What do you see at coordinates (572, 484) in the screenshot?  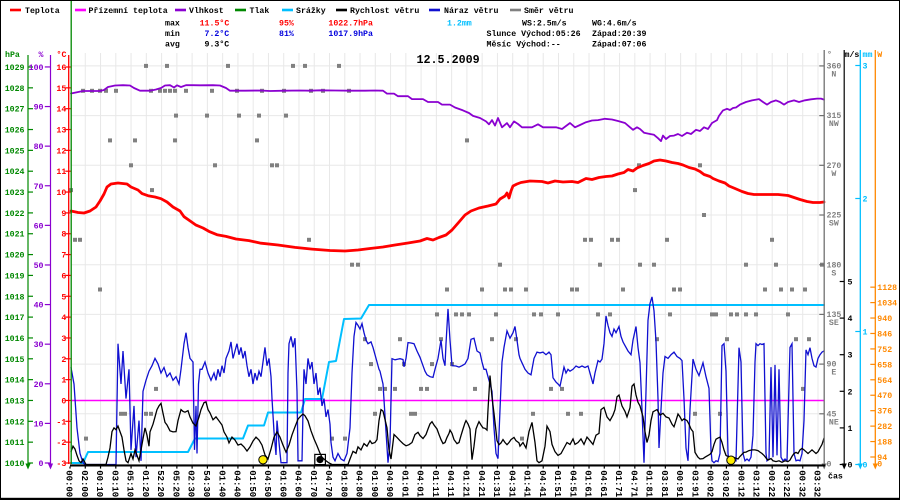 I see `svg-text: 04:51` at bounding box center [572, 484].